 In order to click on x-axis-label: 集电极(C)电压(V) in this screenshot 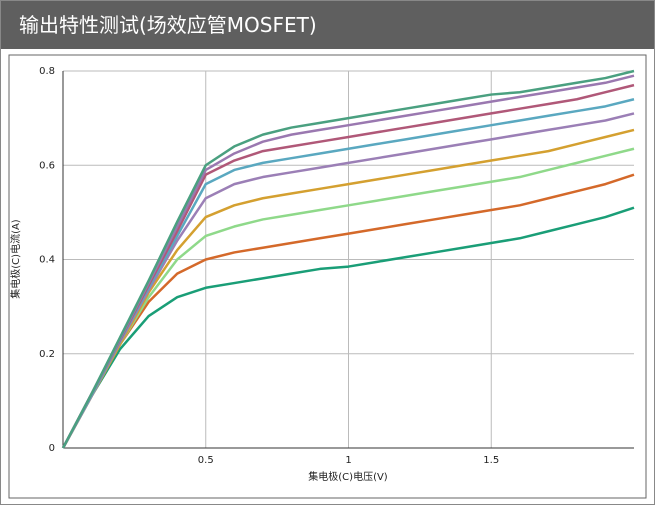, I will do `click(348, 476)`.